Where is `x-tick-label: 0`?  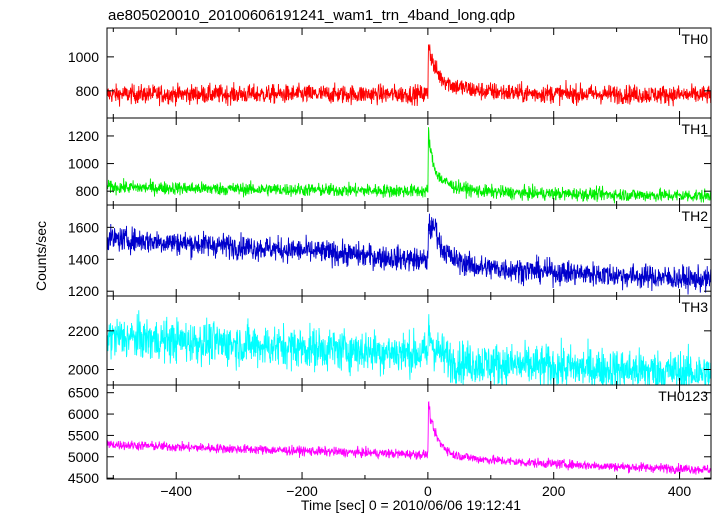
x-tick-label: 0 is located at coordinates (428, 491).